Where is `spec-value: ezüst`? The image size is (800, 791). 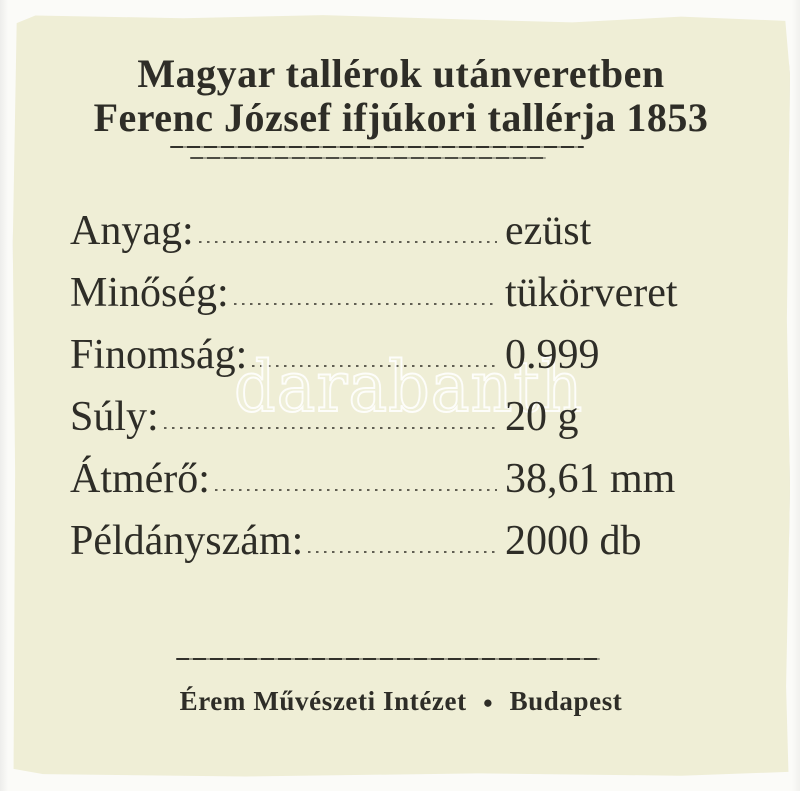 spec-value: ezüst is located at coordinates (548, 231).